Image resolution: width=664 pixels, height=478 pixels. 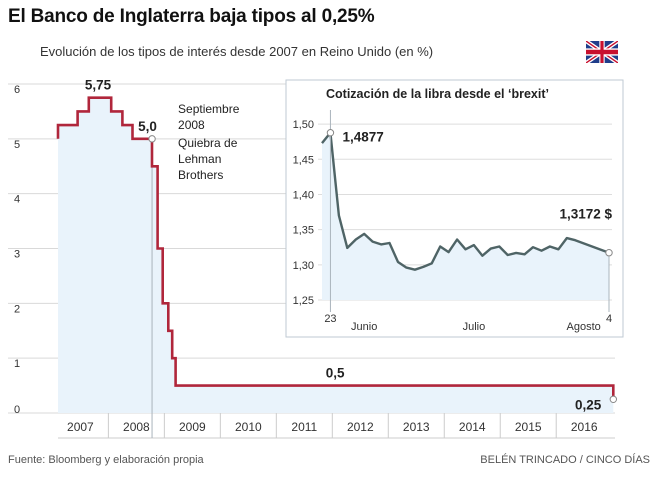 What do you see at coordinates (106, 460) in the screenshot?
I see `source-note: Fuente: Bloomberg y elaboración propia` at bounding box center [106, 460].